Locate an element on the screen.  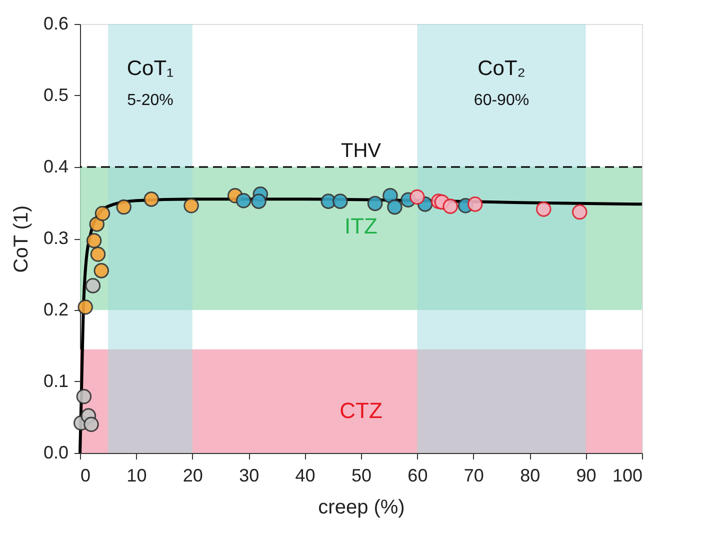
y-axis-title: CoT (1) is located at coordinates (21, 239).